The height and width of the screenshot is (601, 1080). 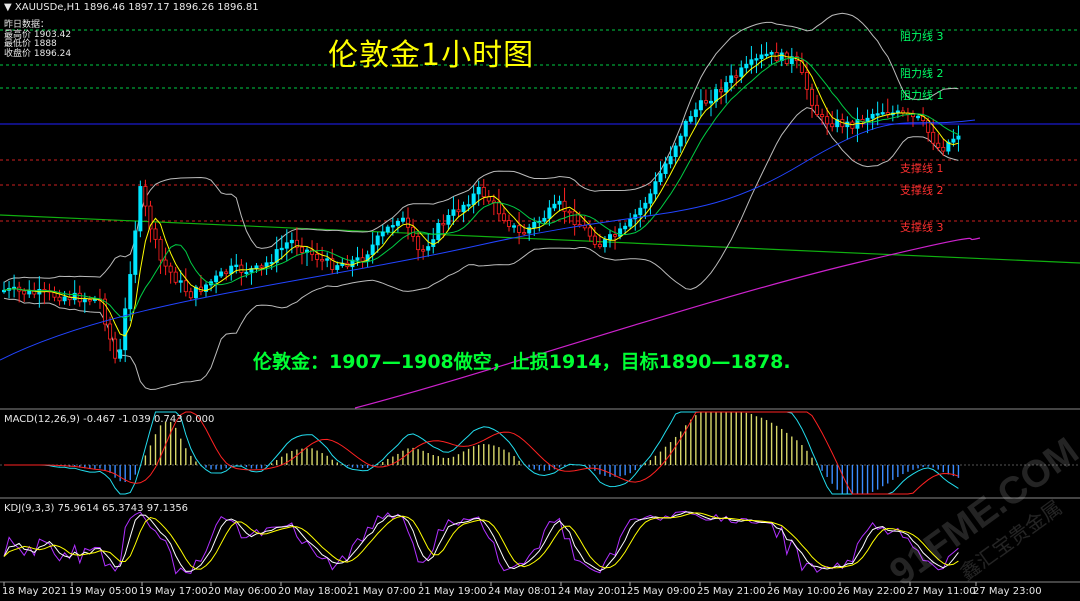 I want to click on resistance-1-label: 阻力线 1, so click(x=922, y=95).